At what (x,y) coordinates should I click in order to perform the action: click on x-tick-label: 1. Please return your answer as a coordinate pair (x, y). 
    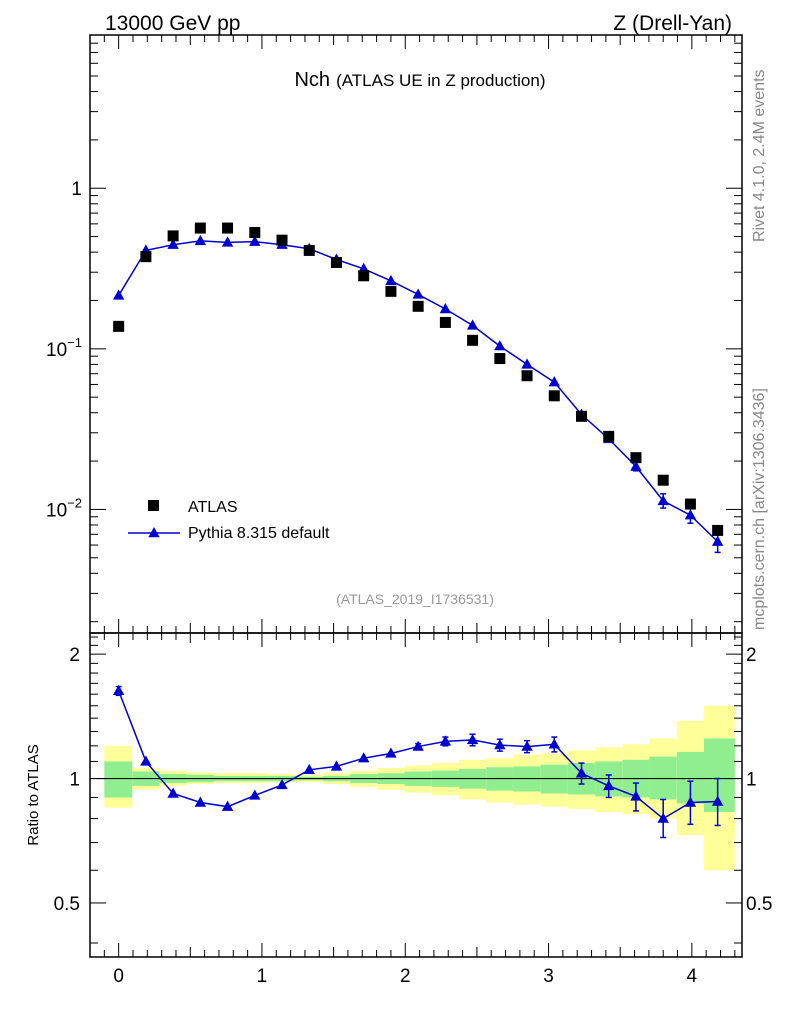
    Looking at the image, I should click on (262, 976).